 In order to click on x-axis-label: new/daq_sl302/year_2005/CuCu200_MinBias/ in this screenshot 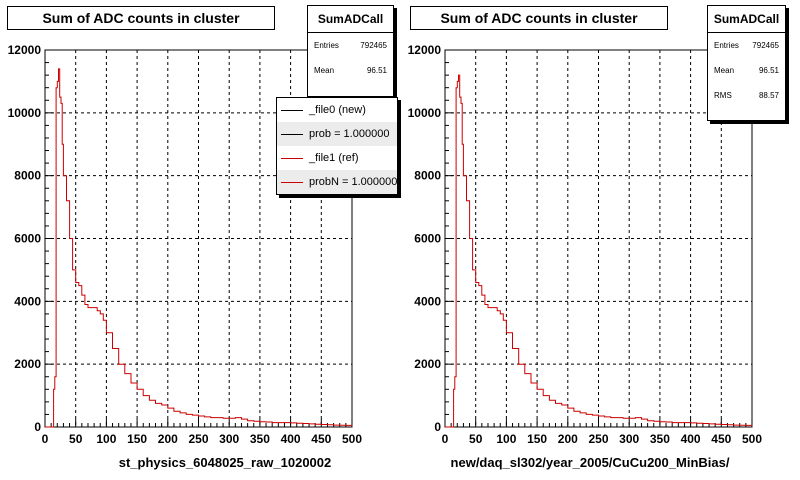, I will do `click(590, 462)`.